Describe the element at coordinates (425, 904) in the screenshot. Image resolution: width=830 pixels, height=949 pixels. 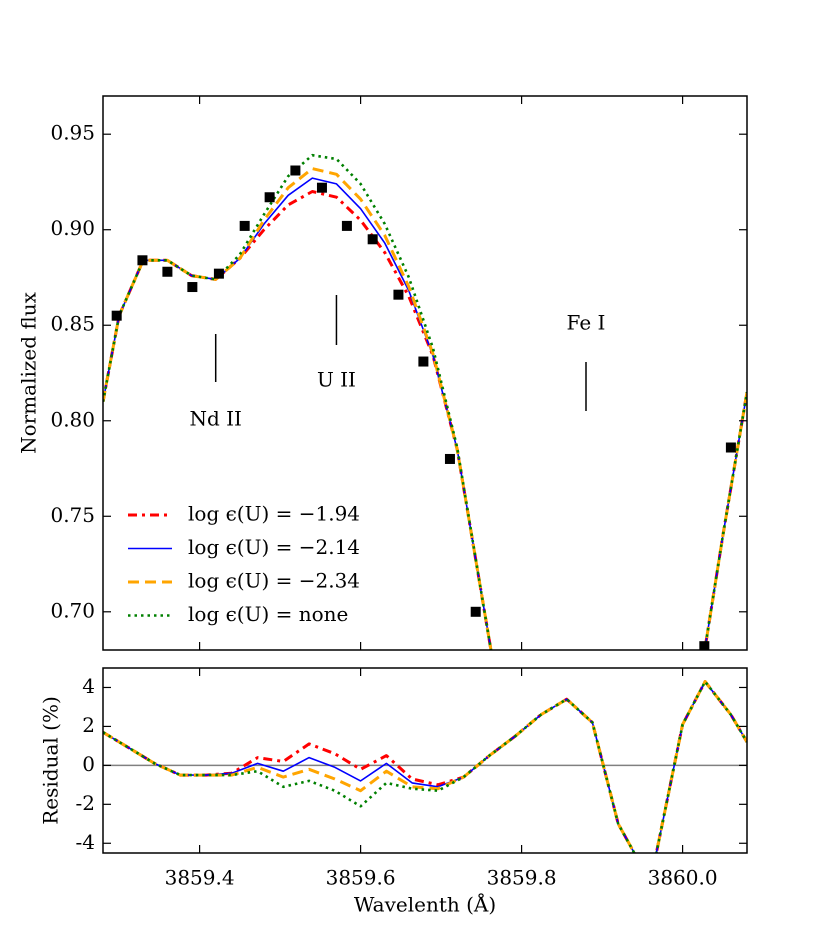
I see `x-axis-label: Wavelenth (Å)` at that location.